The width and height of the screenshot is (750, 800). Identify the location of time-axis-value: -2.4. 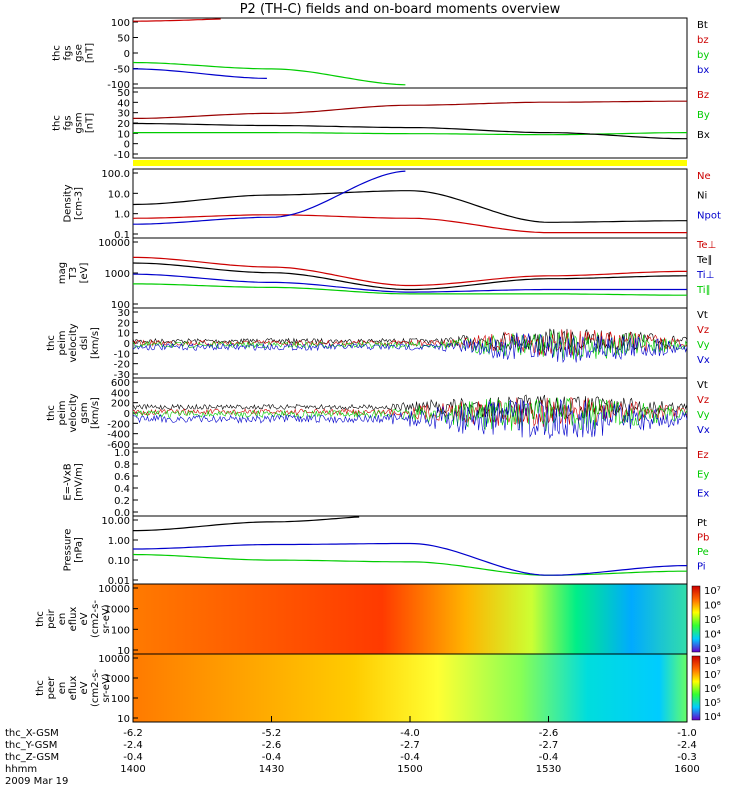
(133, 745).